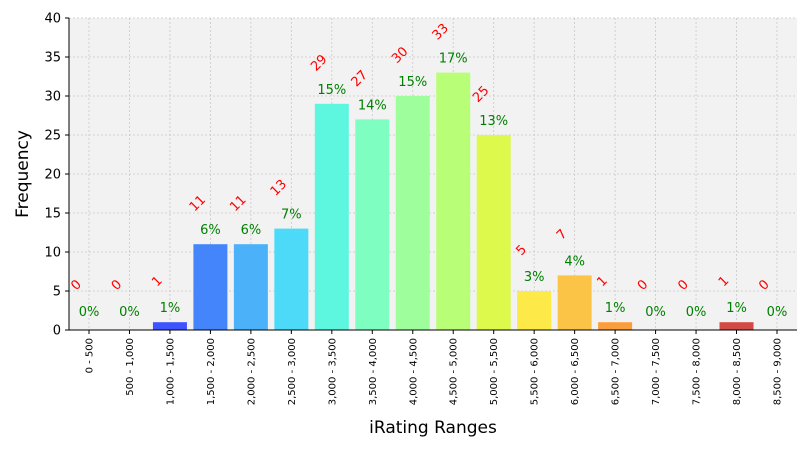  Describe the element at coordinates (291, 215) in the screenshot. I see `percent-label: 7%` at that location.